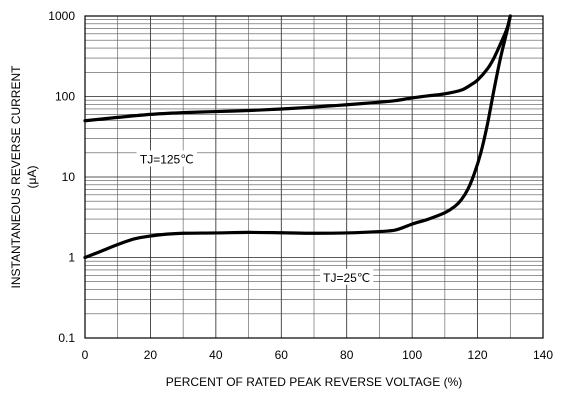 The width and height of the screenshot is (566, 393). I want to click on x-tick-label: 100, so click(412, 355).